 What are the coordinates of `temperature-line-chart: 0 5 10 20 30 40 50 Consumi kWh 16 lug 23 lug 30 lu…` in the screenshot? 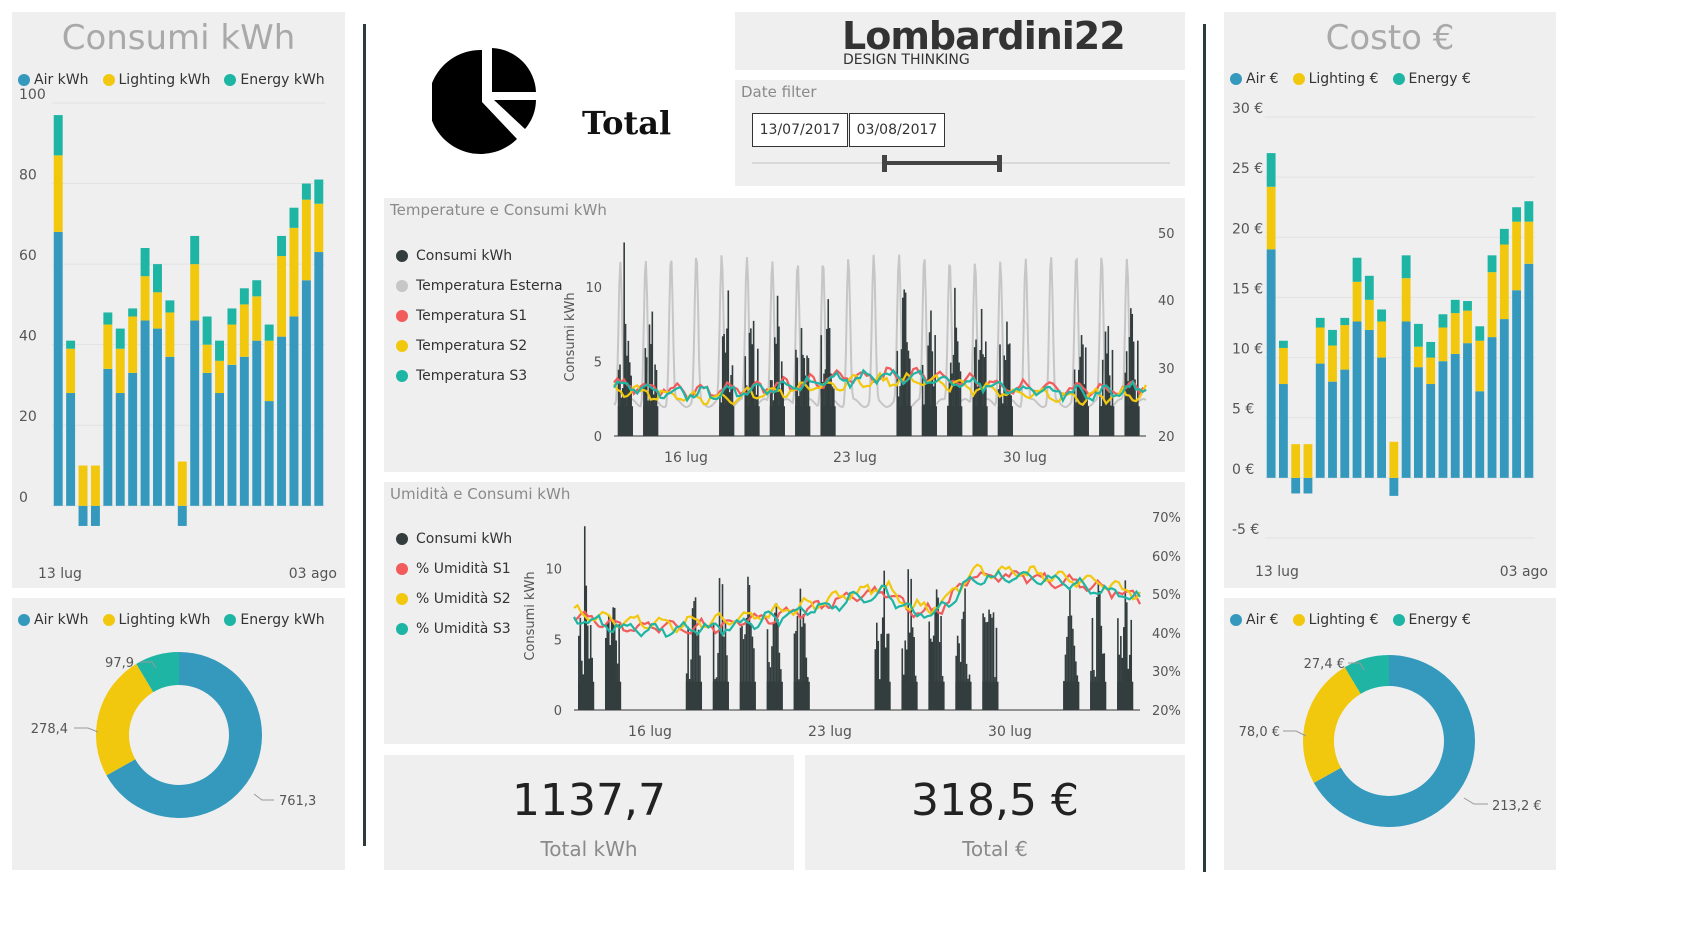 It's located at (784, 335).